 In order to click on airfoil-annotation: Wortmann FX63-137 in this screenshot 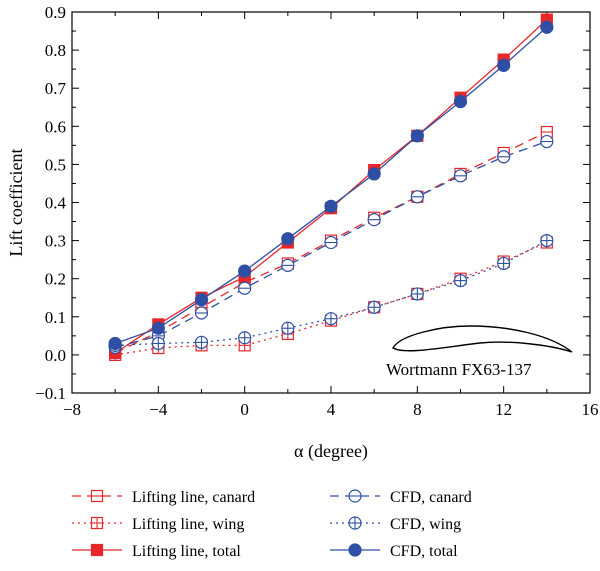, I will do `click(479, 352)`.